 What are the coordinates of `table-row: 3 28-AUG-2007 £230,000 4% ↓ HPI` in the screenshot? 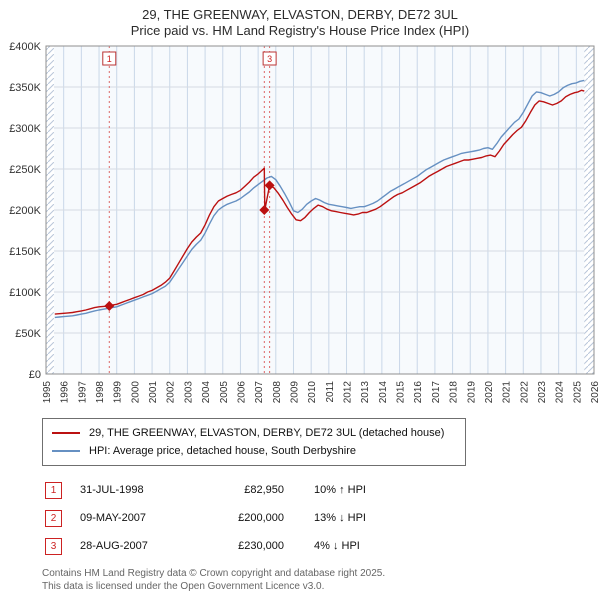 It's located at (322, 546).